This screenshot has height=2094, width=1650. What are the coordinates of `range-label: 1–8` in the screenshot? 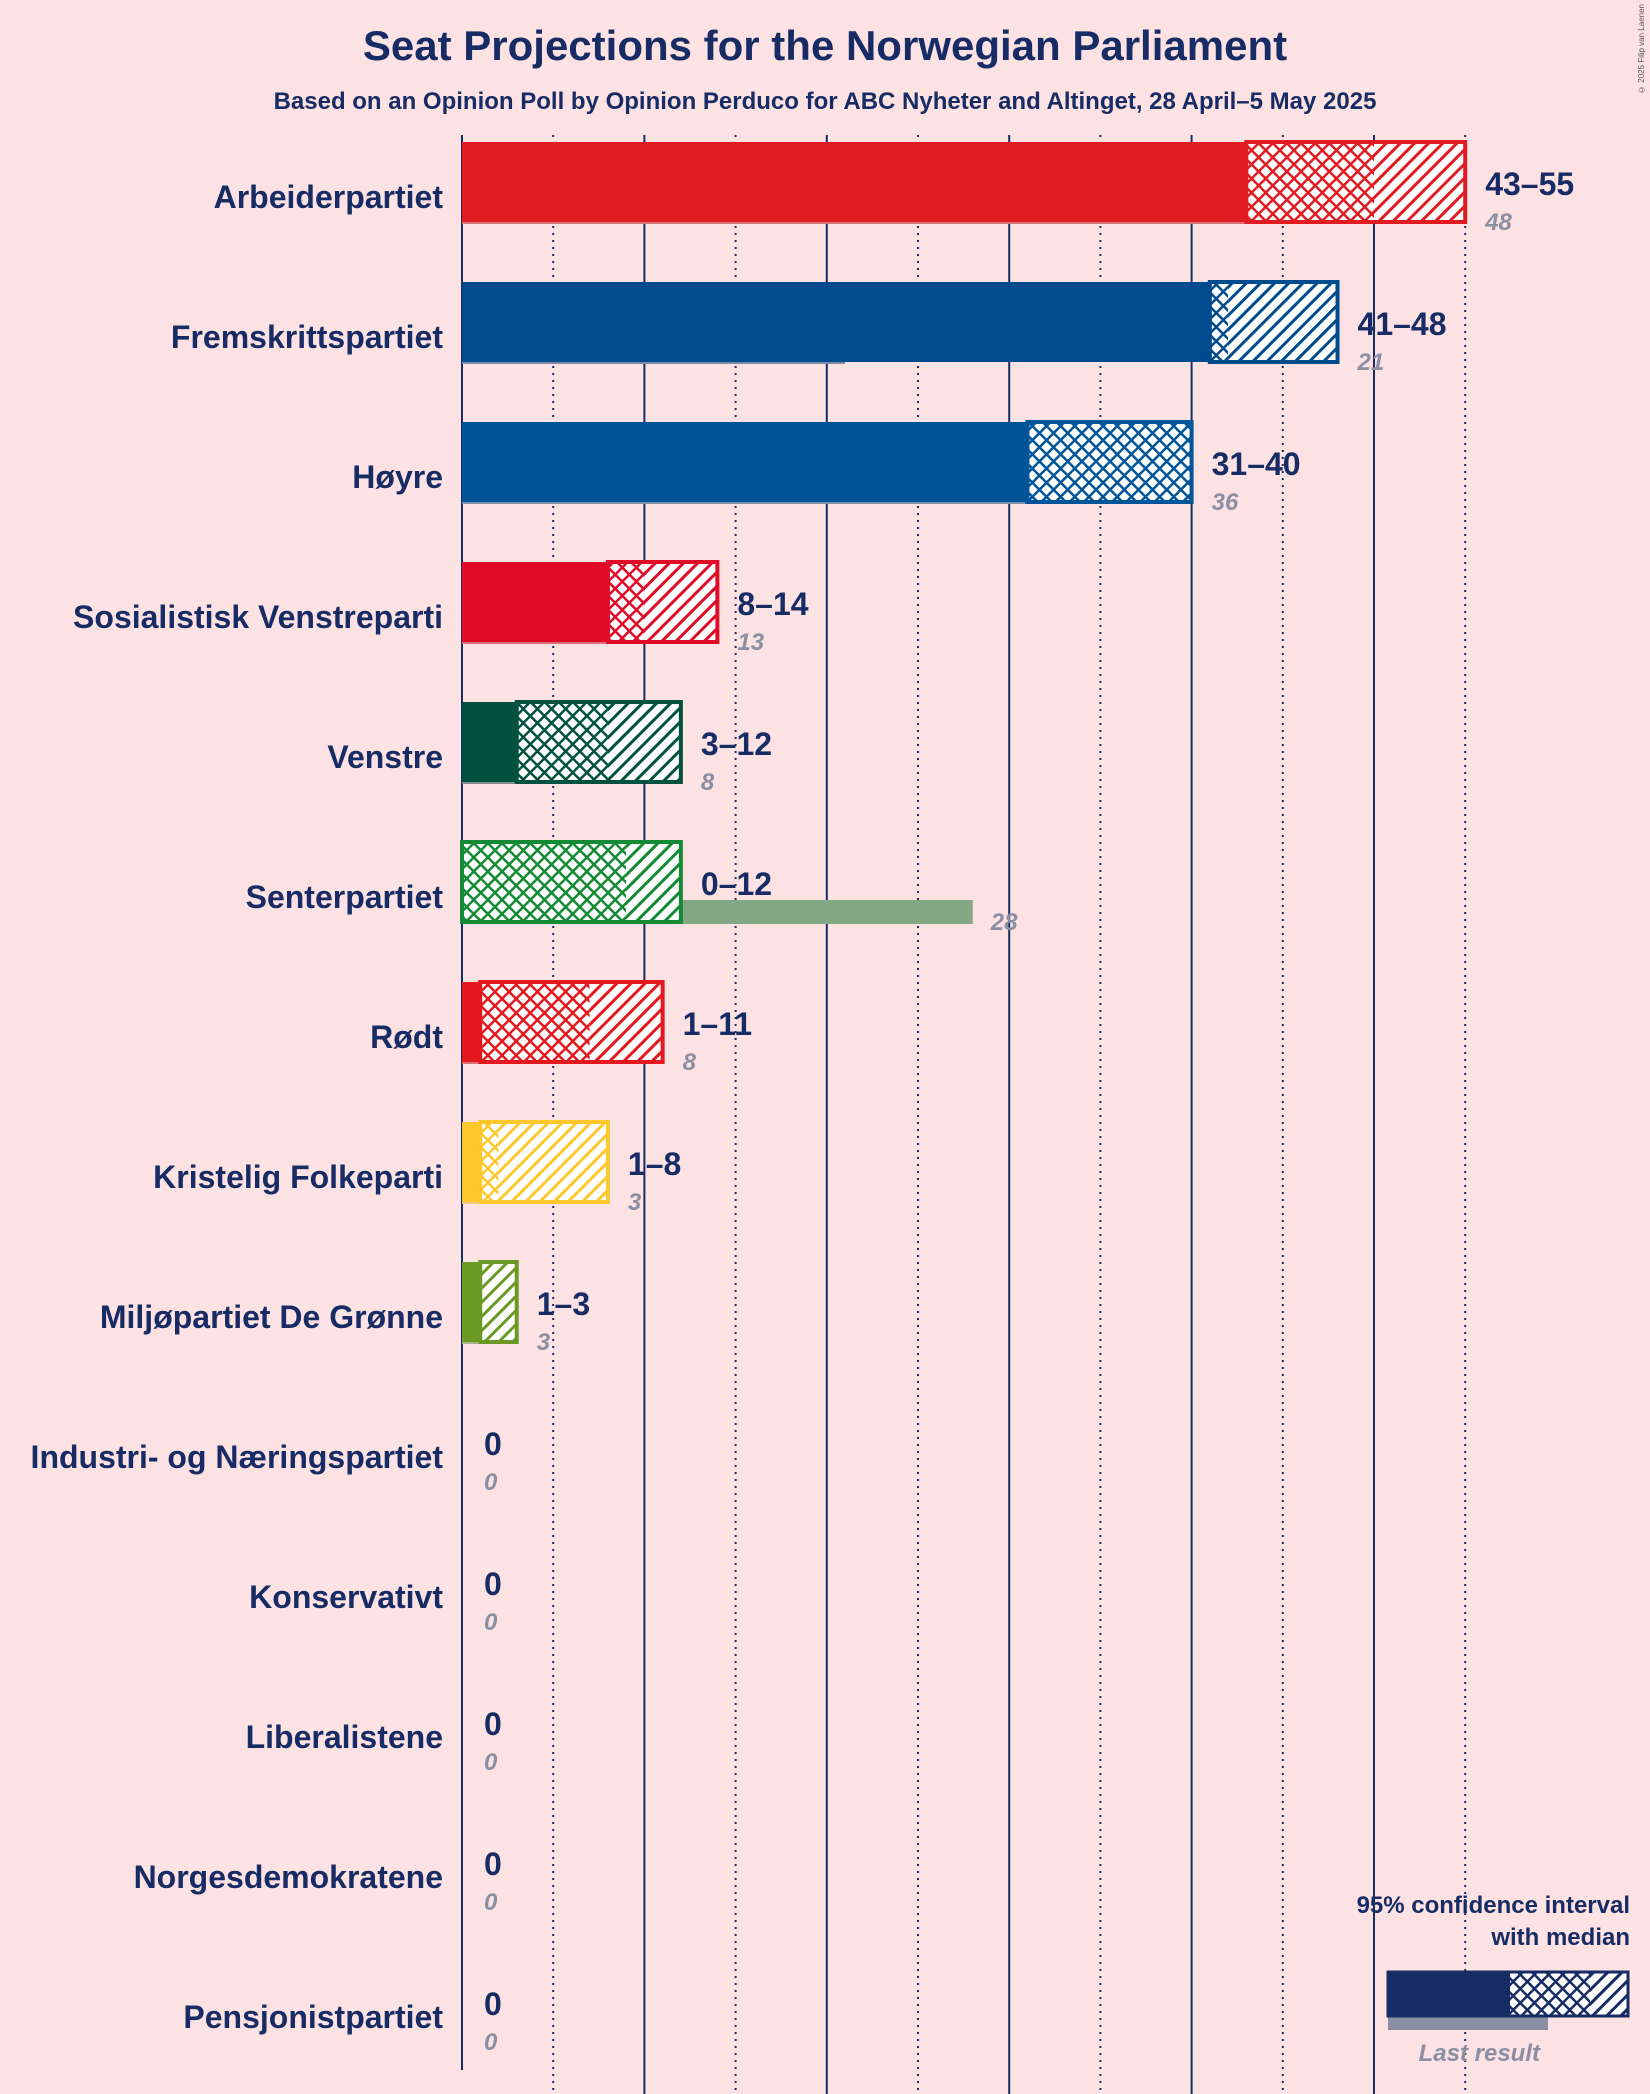 It's located at (654, 1164).